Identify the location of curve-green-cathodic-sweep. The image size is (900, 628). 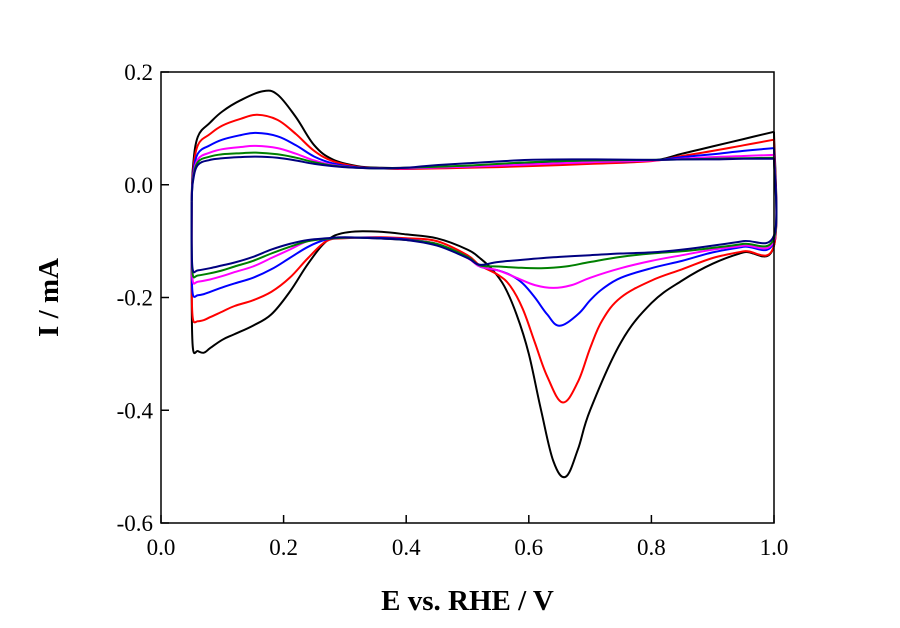
(484, 218).